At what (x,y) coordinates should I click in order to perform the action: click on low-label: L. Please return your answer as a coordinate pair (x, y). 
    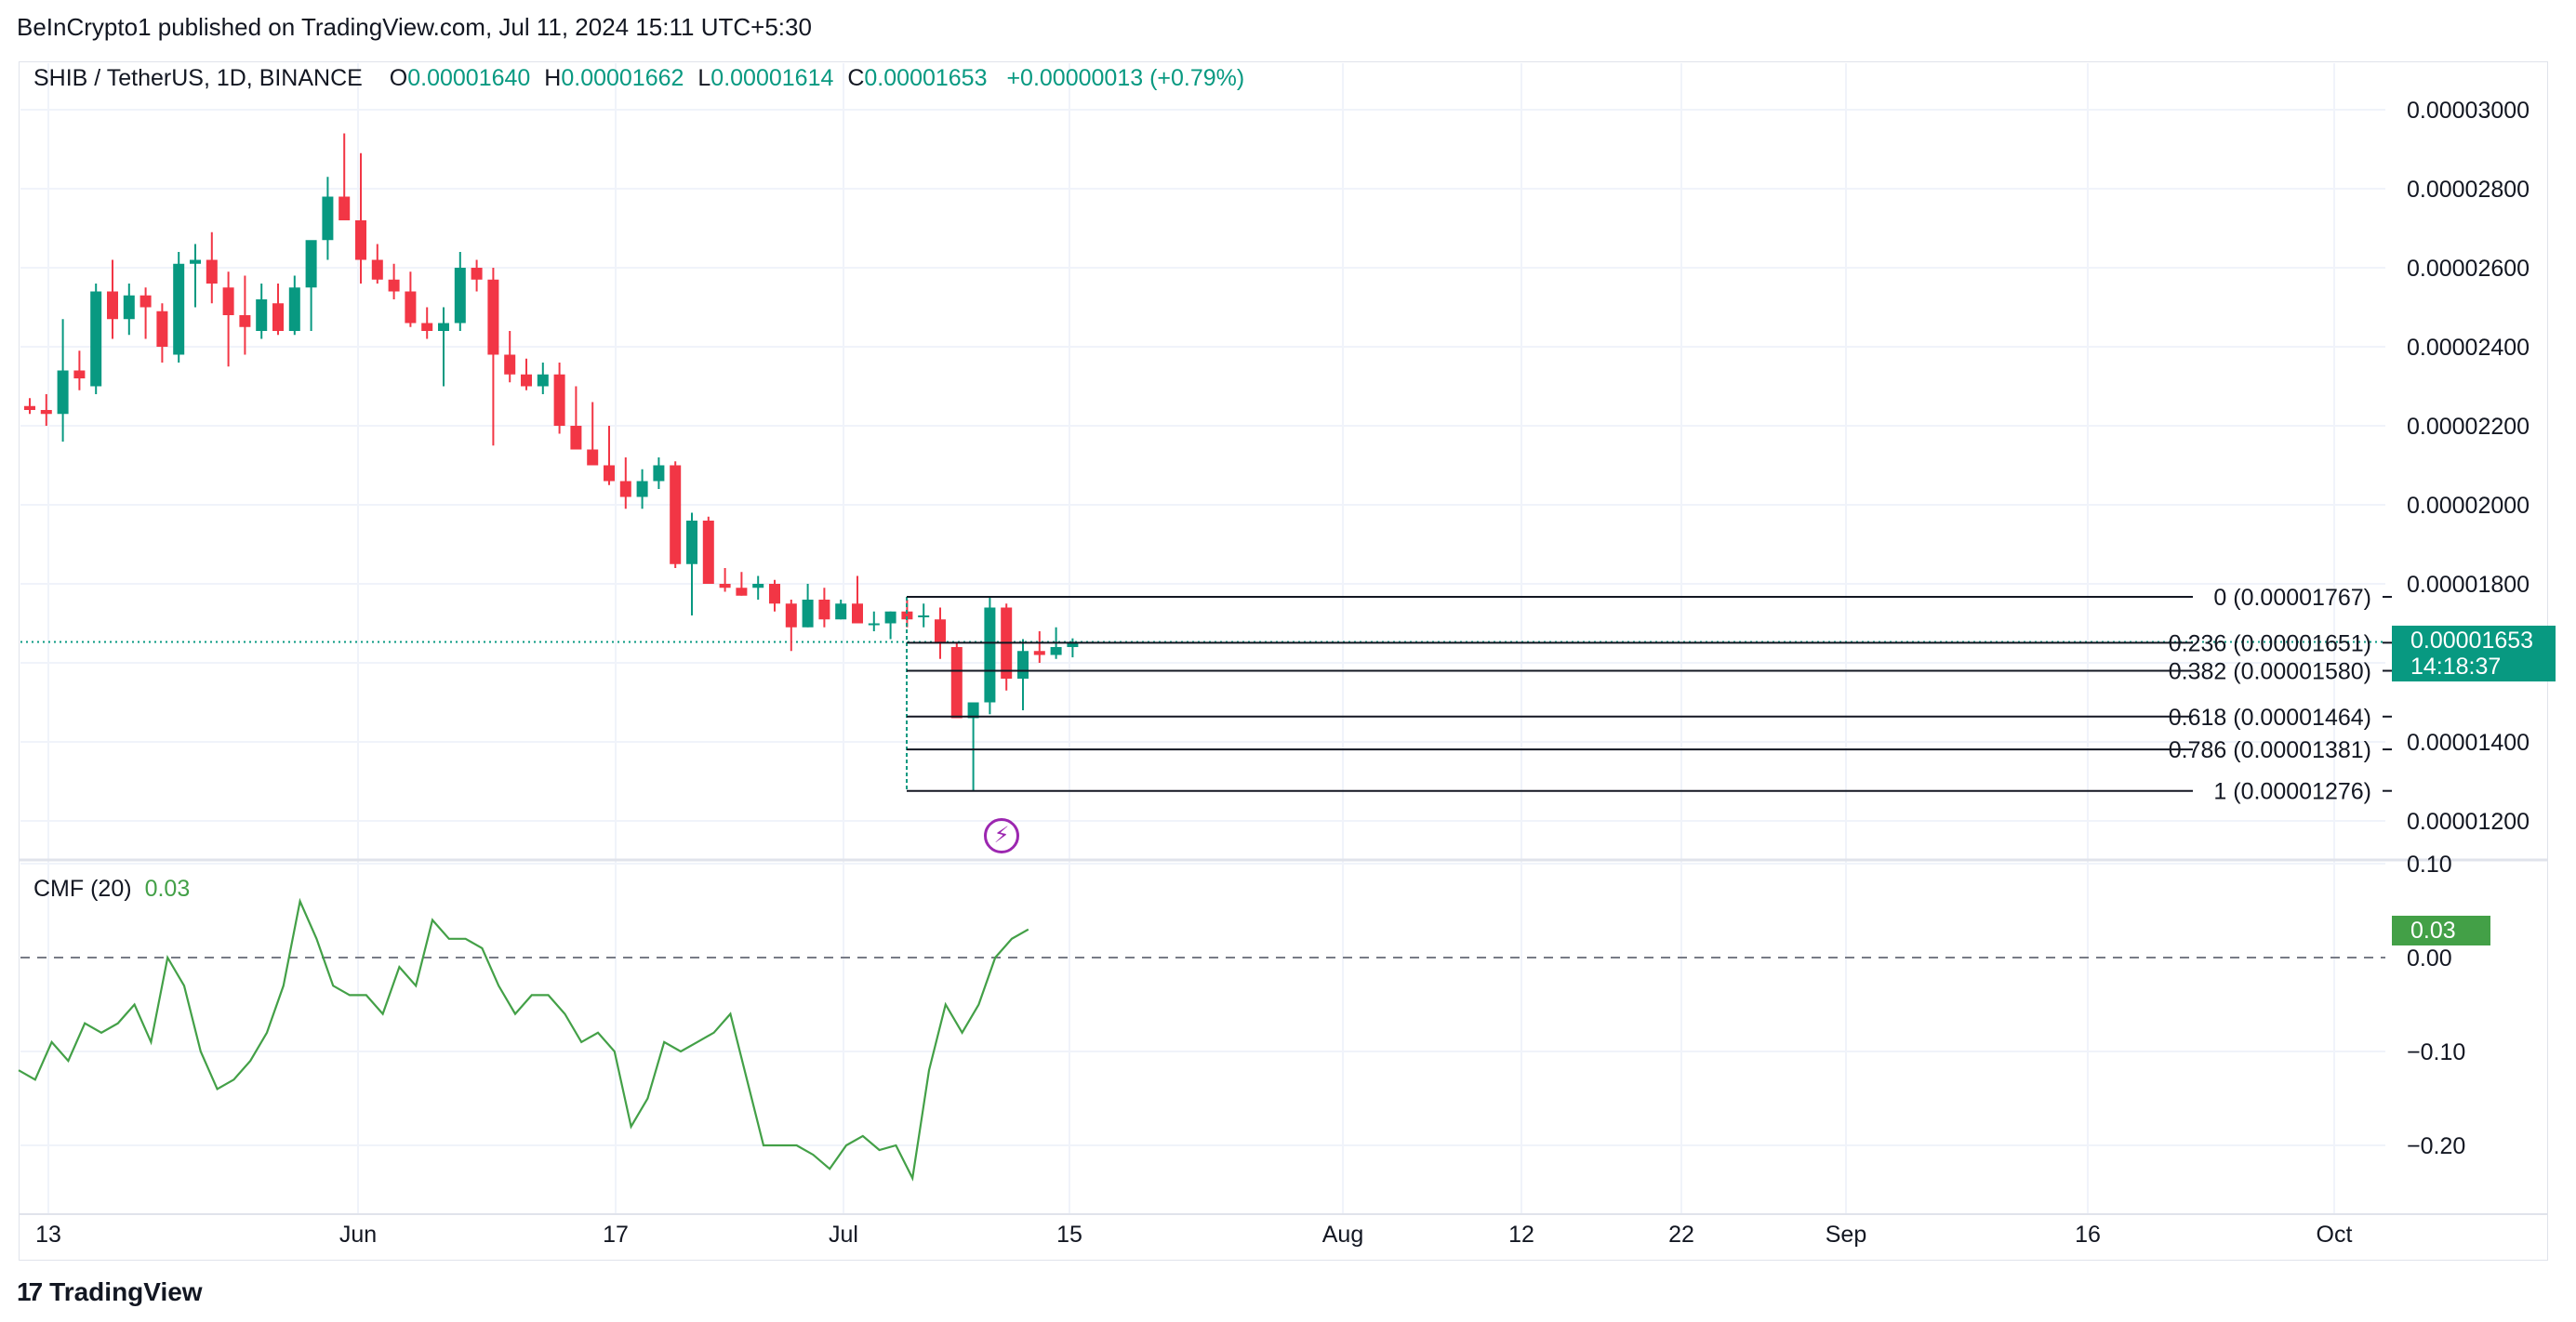
    Looking at the image, I should click on (704, 78).